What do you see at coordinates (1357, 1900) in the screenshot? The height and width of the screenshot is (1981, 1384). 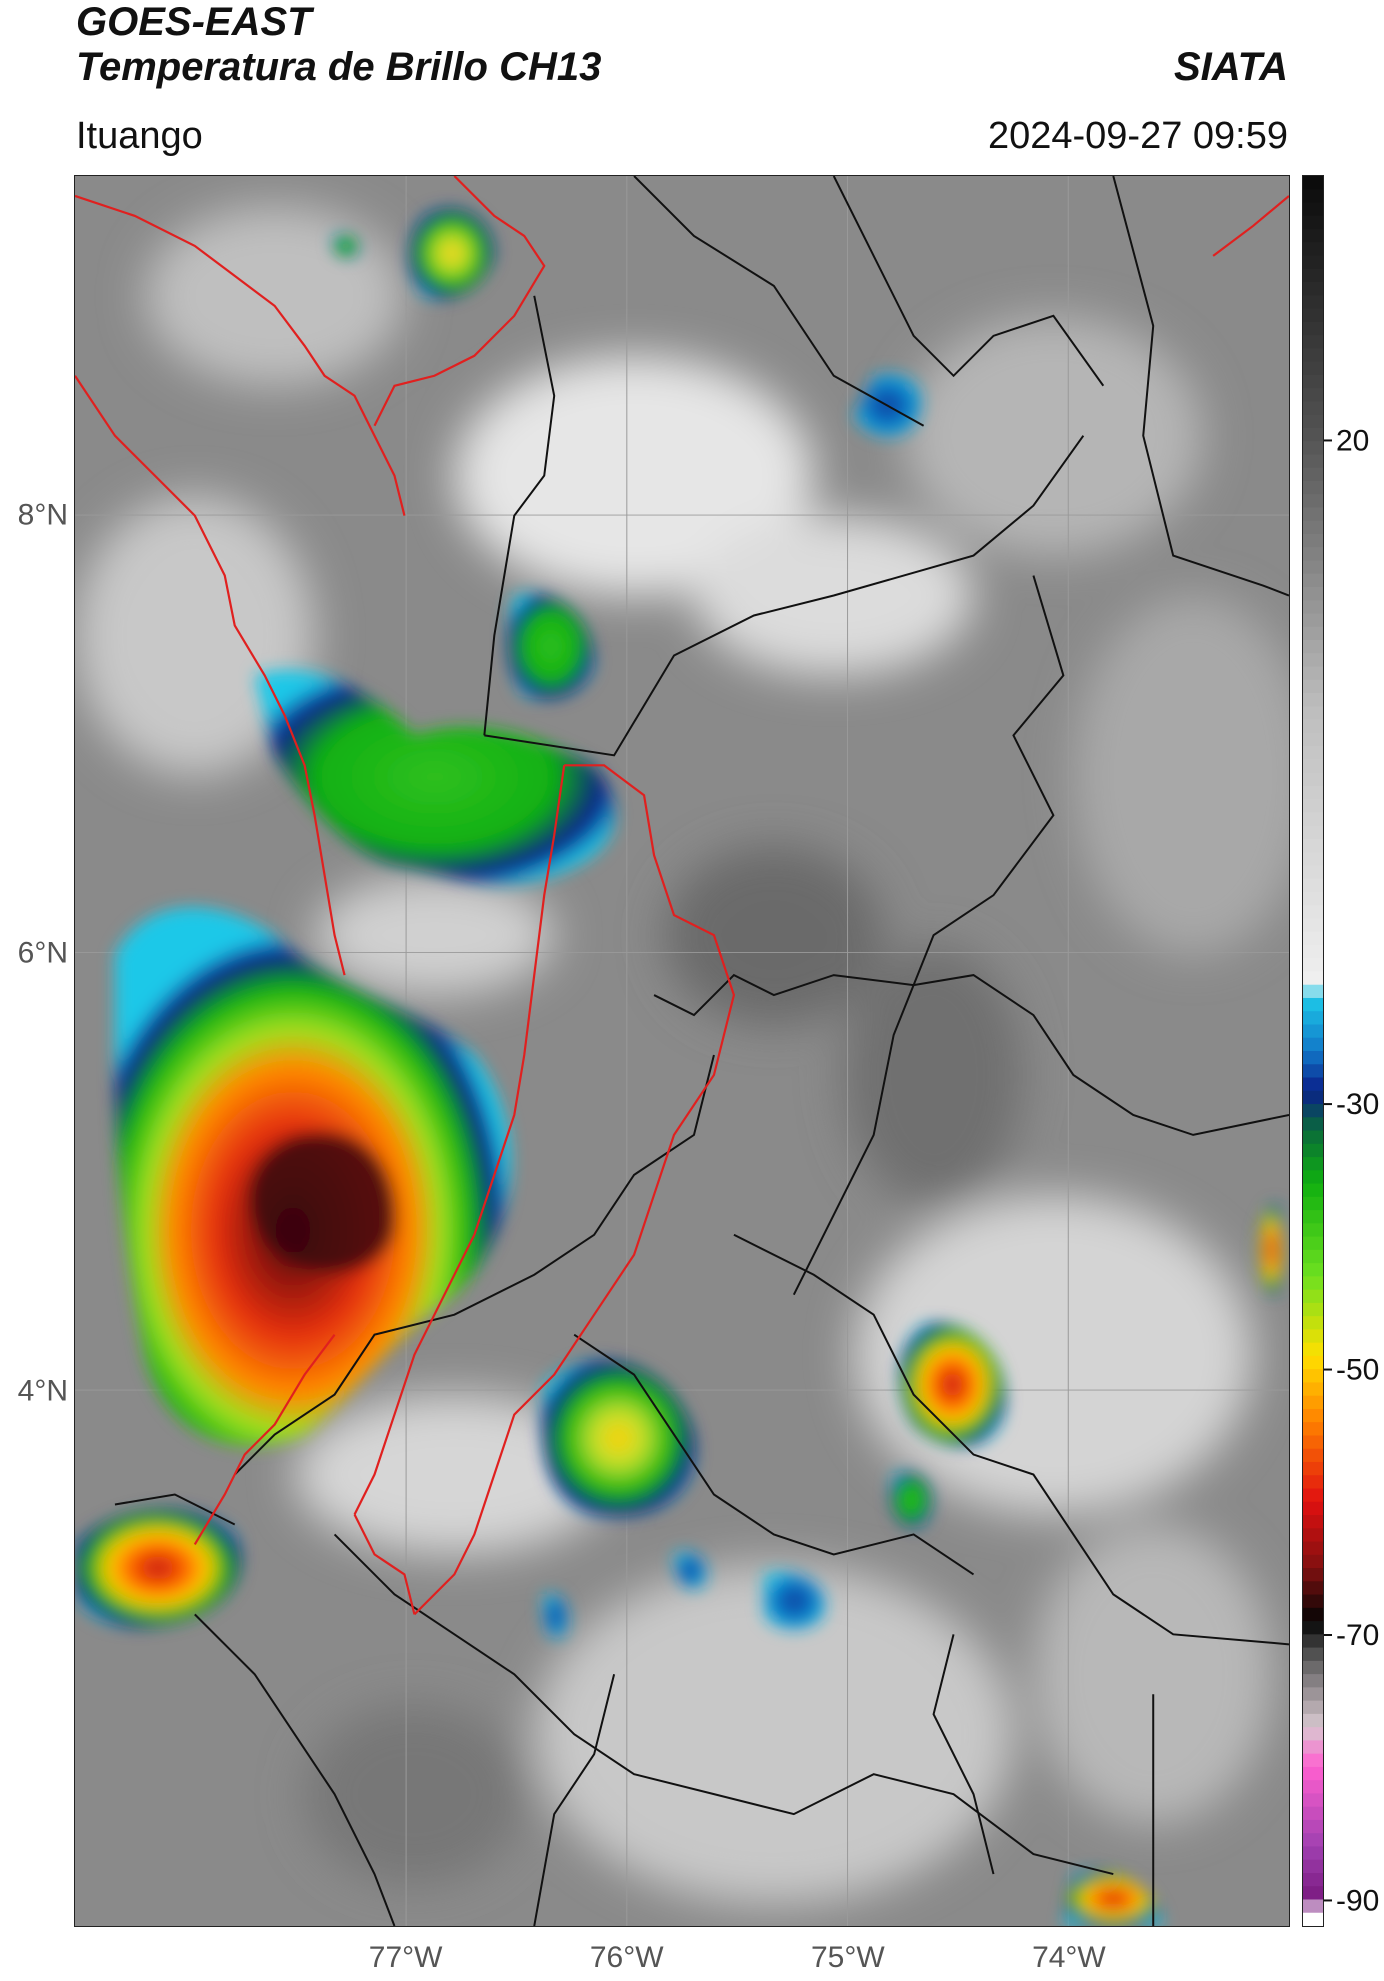 I see `colorbar-tick-label: -90` at bounding box center [1357, 1900].